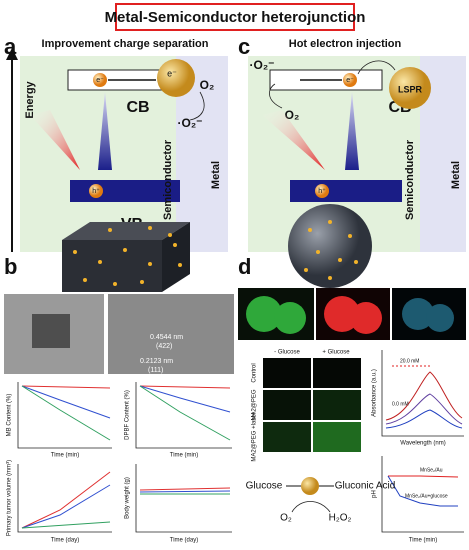  What do you see at coordinates (375, 494) in the screenshot?
I see `axis-label: pH` at bounding box center [375, 494].